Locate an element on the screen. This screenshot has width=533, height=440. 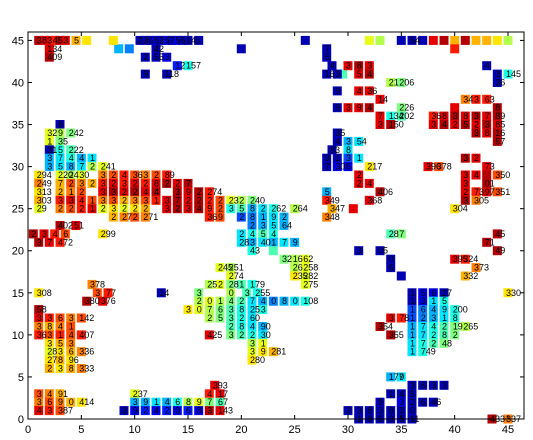
data-point-label: 12 is located at coordinates (180, 66).